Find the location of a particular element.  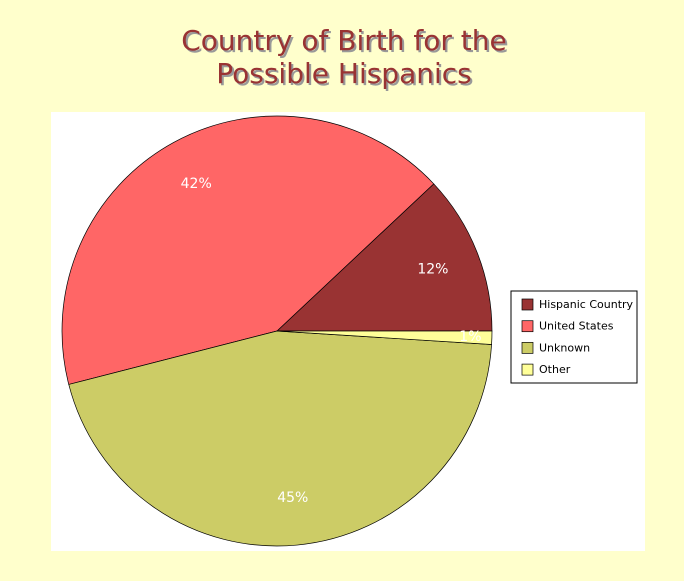

title-shadow: Country of Birth for the is located at coordinates (346, 42).